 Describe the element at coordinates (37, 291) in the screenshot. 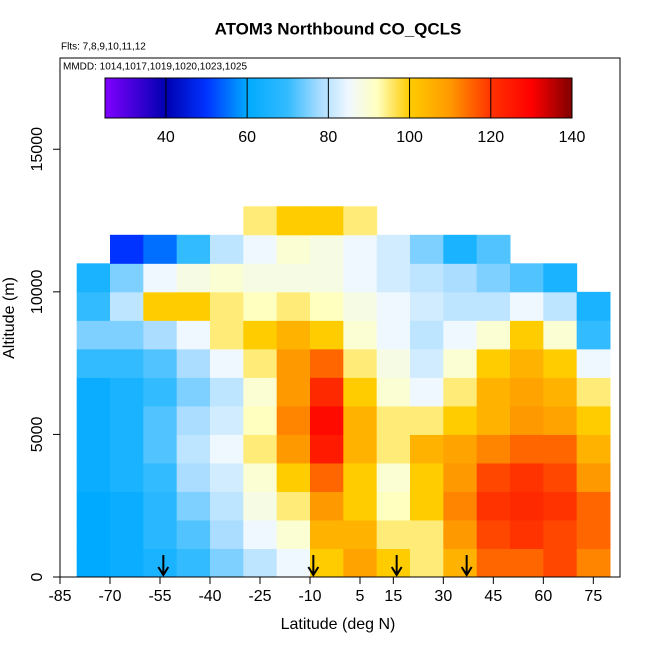

I see `y-tick-label: 10000` at that location.